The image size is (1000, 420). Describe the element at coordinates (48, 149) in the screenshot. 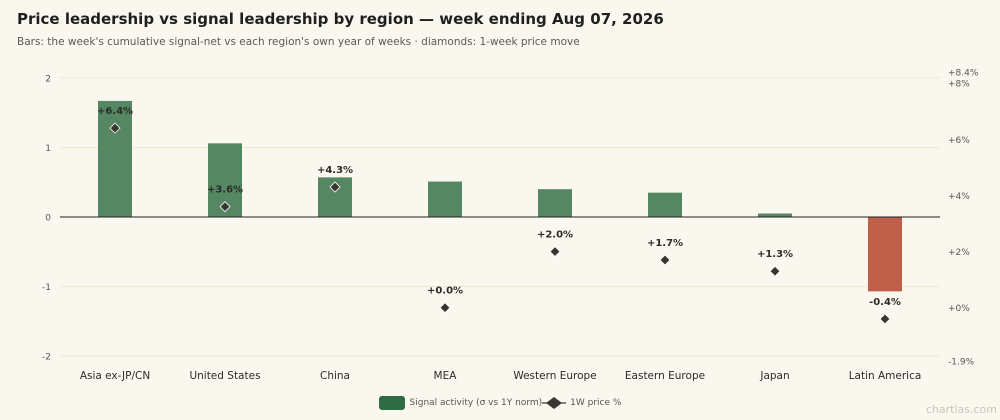

I see `left-tick-label: 1` at that location.